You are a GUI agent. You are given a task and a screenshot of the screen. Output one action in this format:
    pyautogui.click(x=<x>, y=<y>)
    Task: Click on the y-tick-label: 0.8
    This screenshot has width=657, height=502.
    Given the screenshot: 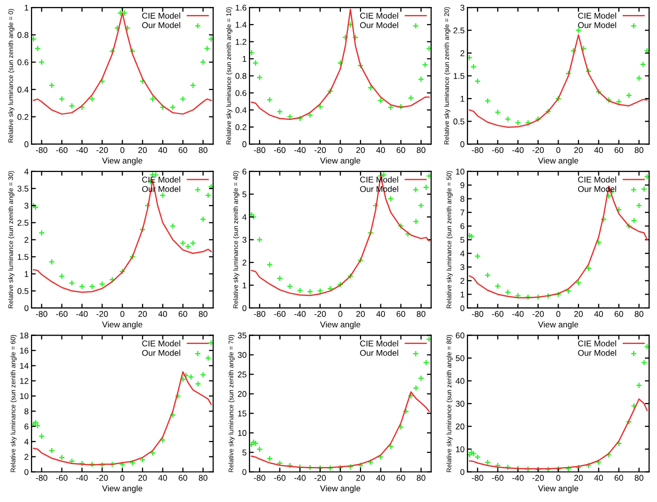 What is the action you would take?
    pyautogui.click(x=23, y=35)
    